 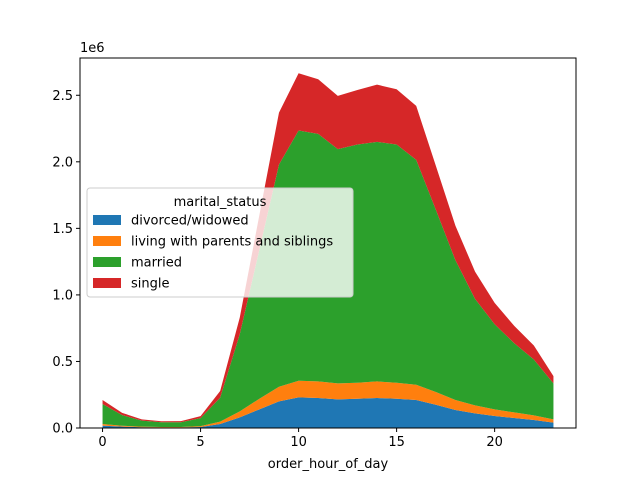 What do you see at coordinates (494, 442) in the screenshot?
I see `x-tick-label: 20` at bounding box center [494, 442].